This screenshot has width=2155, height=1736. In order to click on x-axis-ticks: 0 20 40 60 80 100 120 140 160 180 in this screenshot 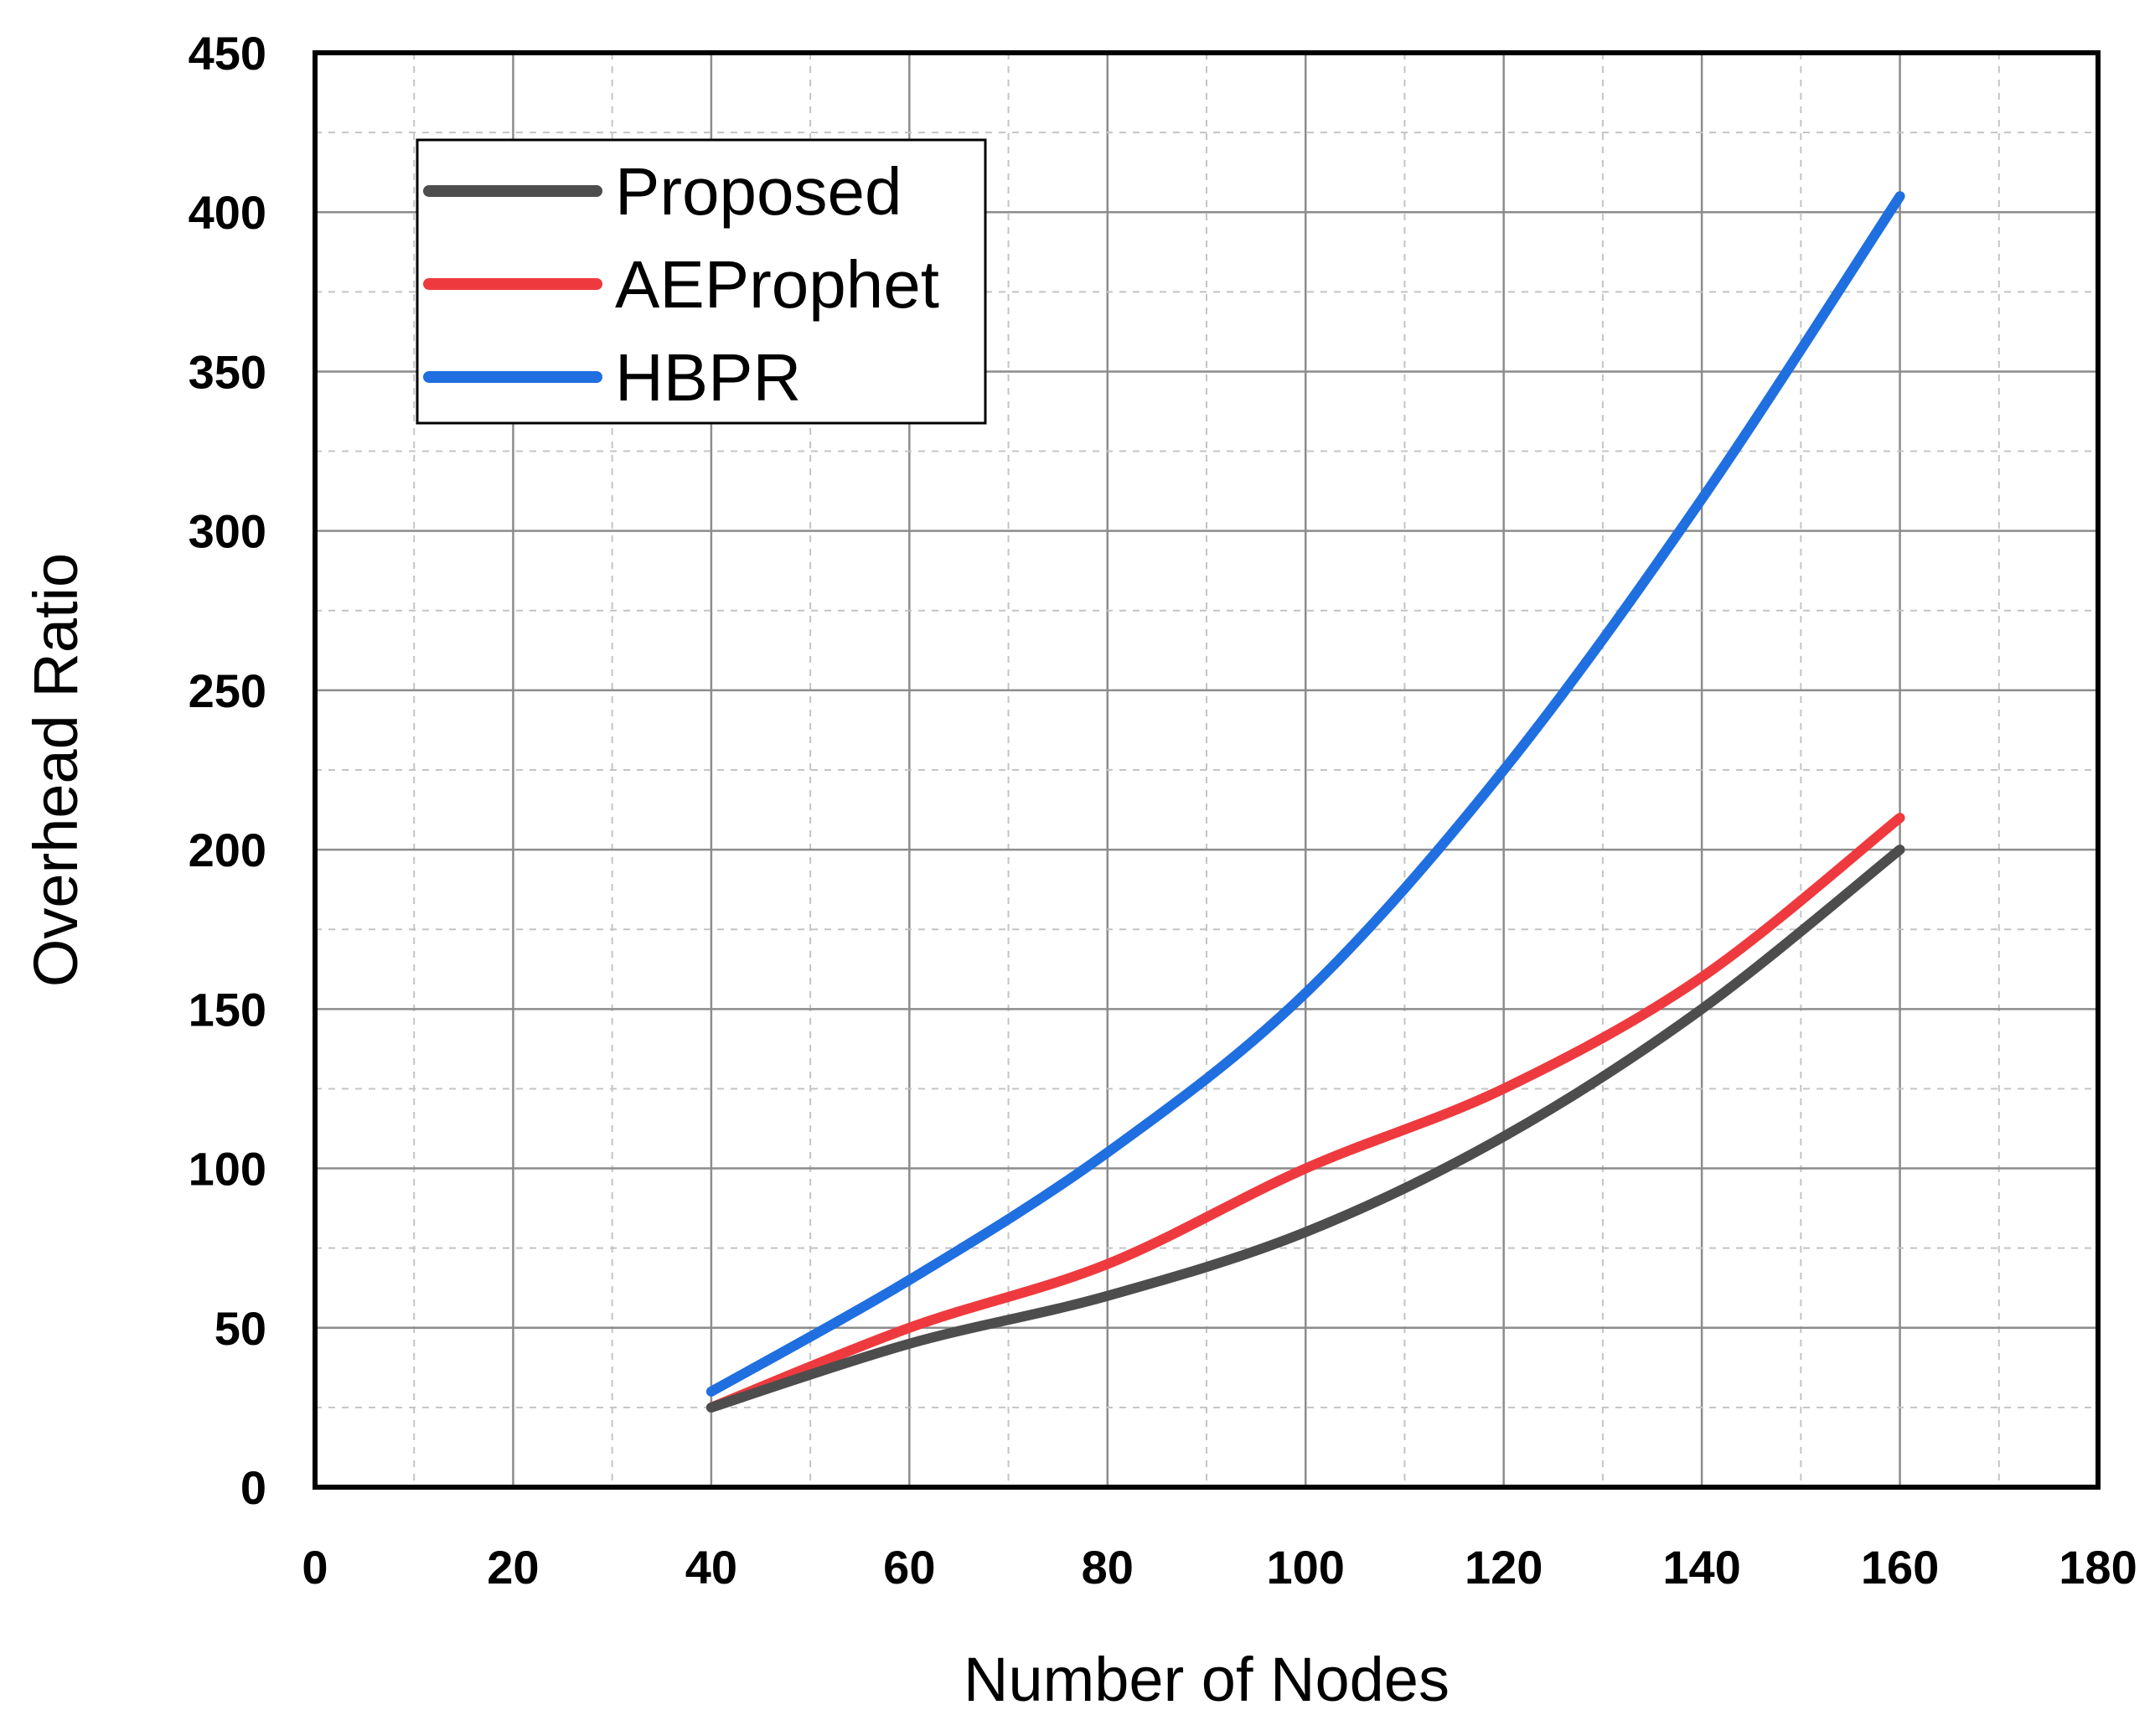, I will do `click(1220, 1567)`.